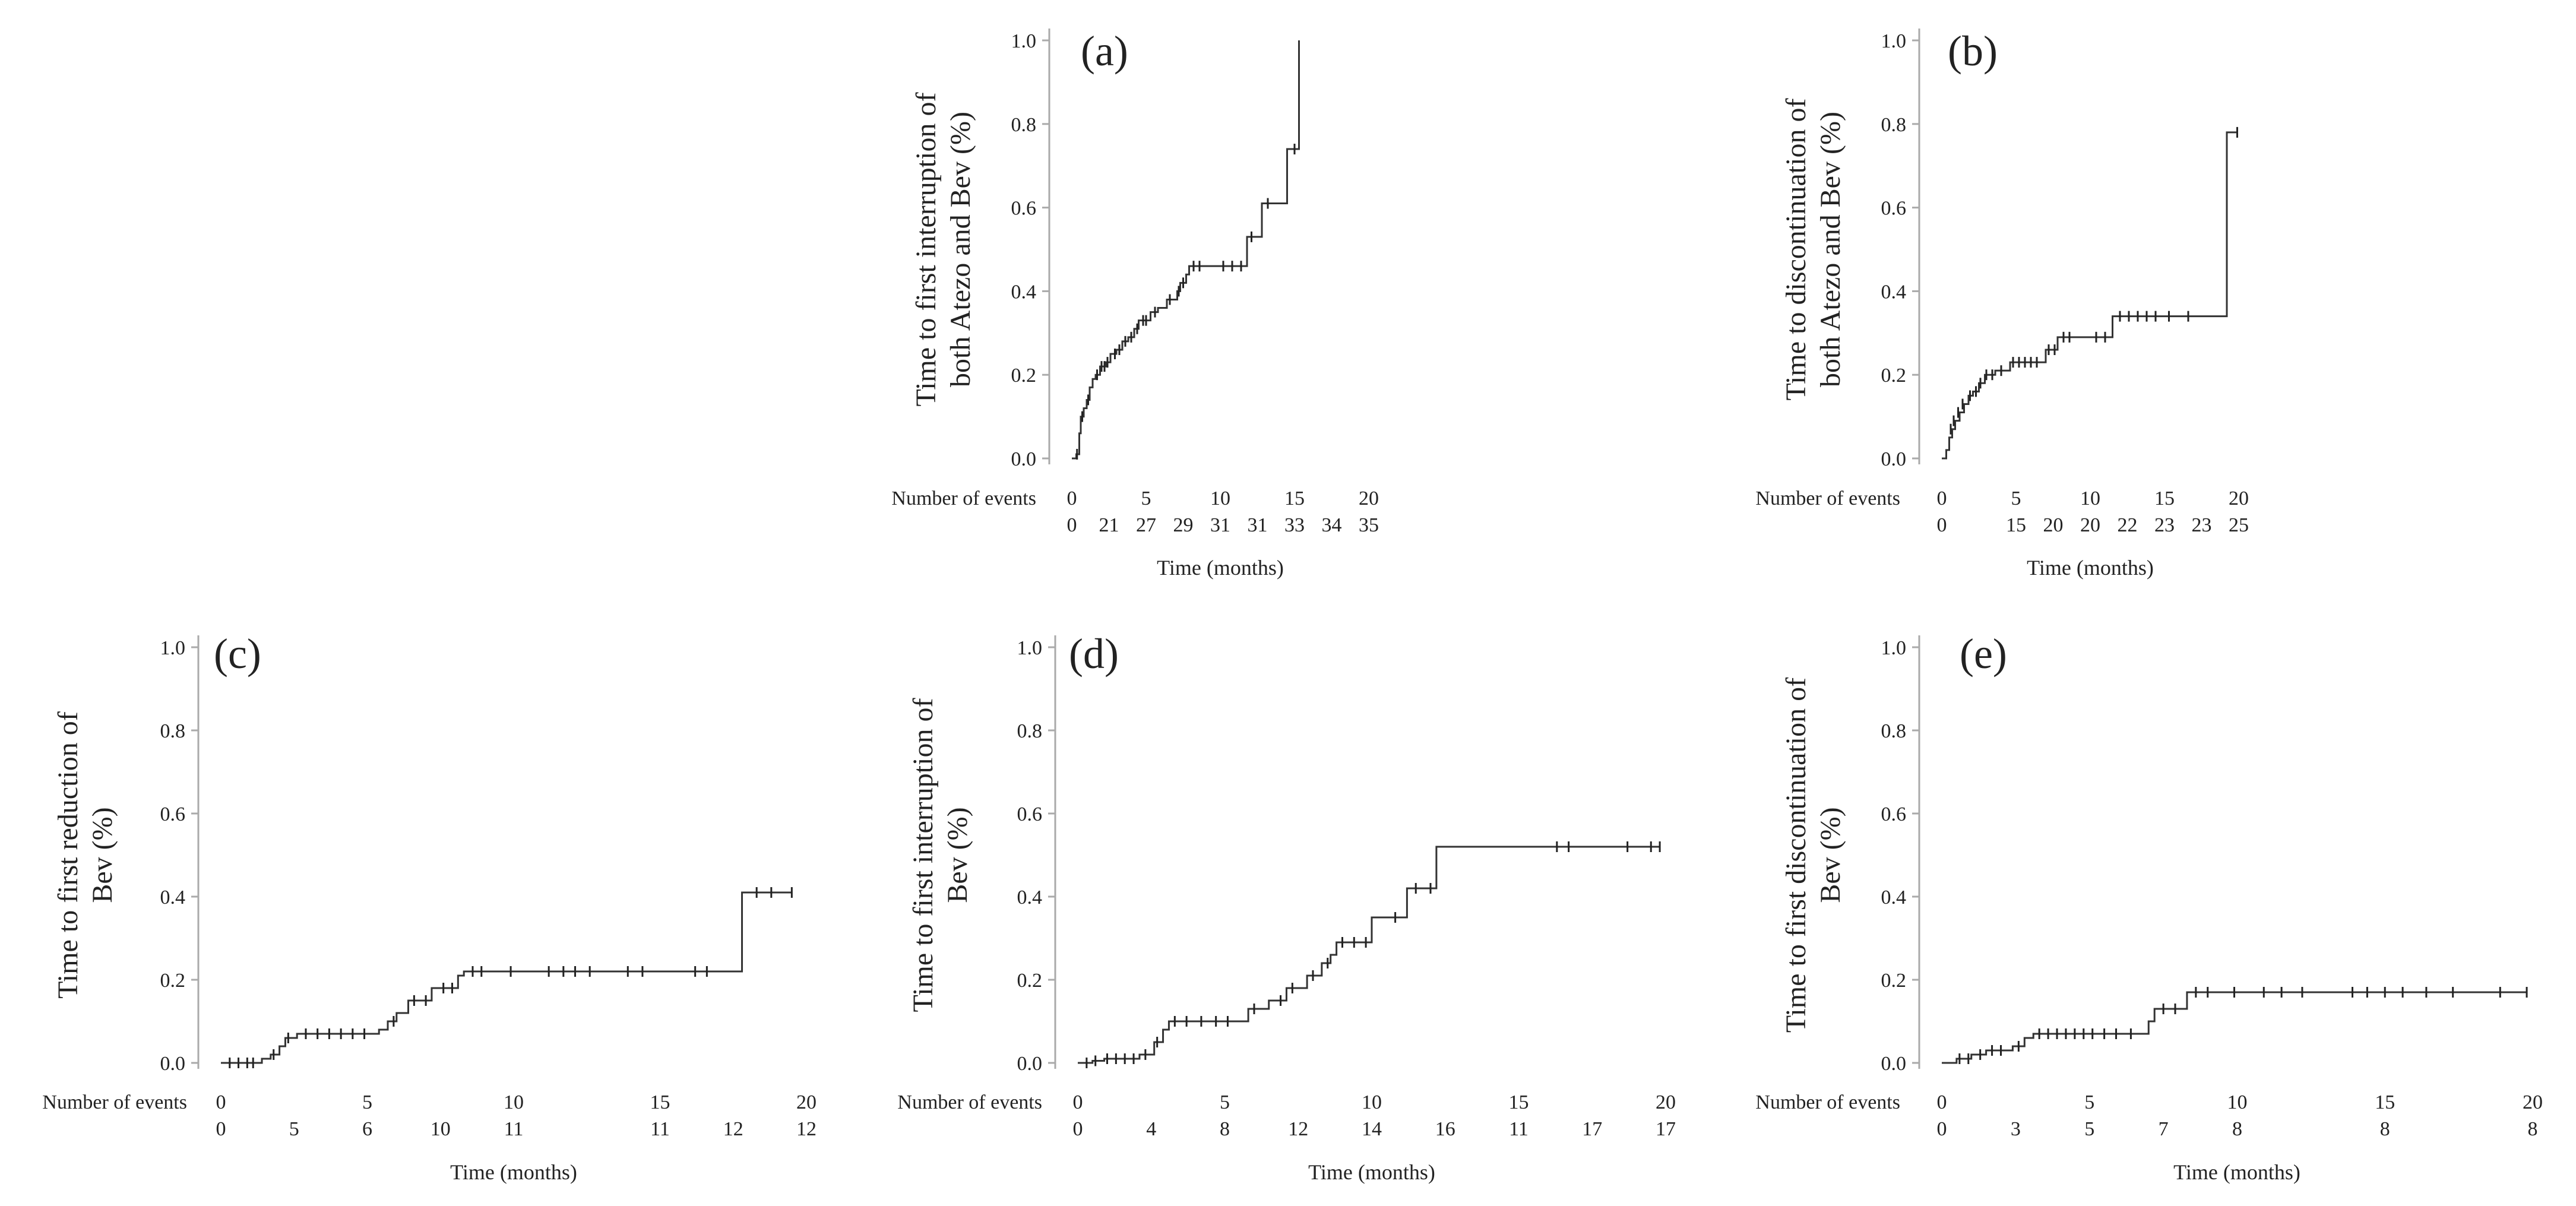  Describe the element at coordinates (940, 855) in the screenshot. I see `y-axis-label: Time to first interruption of Bev (%)` at that location.